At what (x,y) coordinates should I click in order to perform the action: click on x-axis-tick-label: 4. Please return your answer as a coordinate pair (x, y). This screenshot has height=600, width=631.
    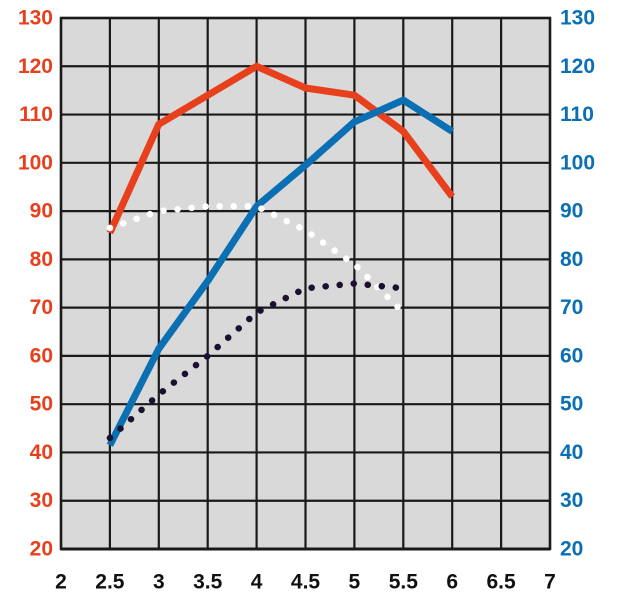
    Looking at the image, I should click on (257, 582).